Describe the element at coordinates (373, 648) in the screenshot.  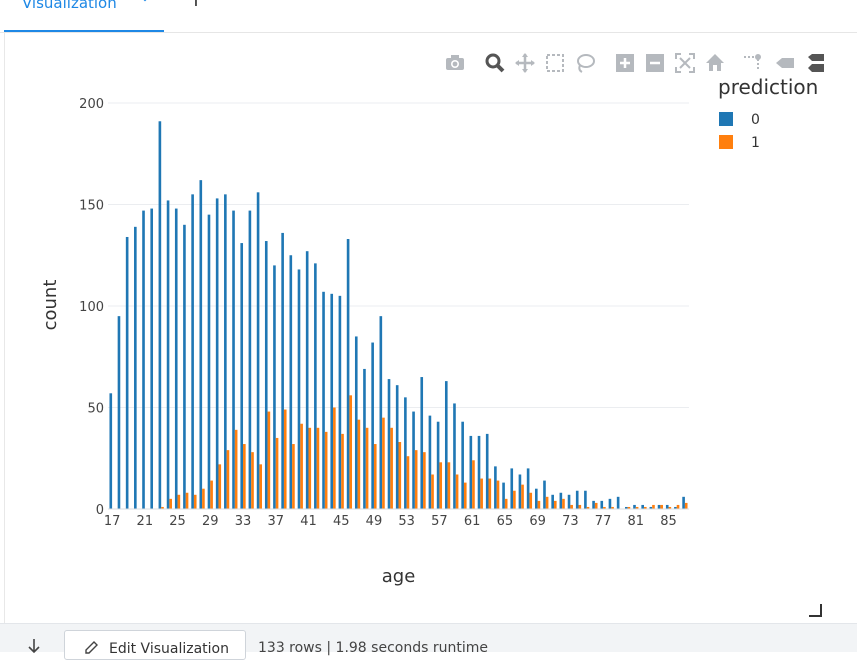
I see `run-status-text: 133 rows | 1.98 seconds runtime` at that location.